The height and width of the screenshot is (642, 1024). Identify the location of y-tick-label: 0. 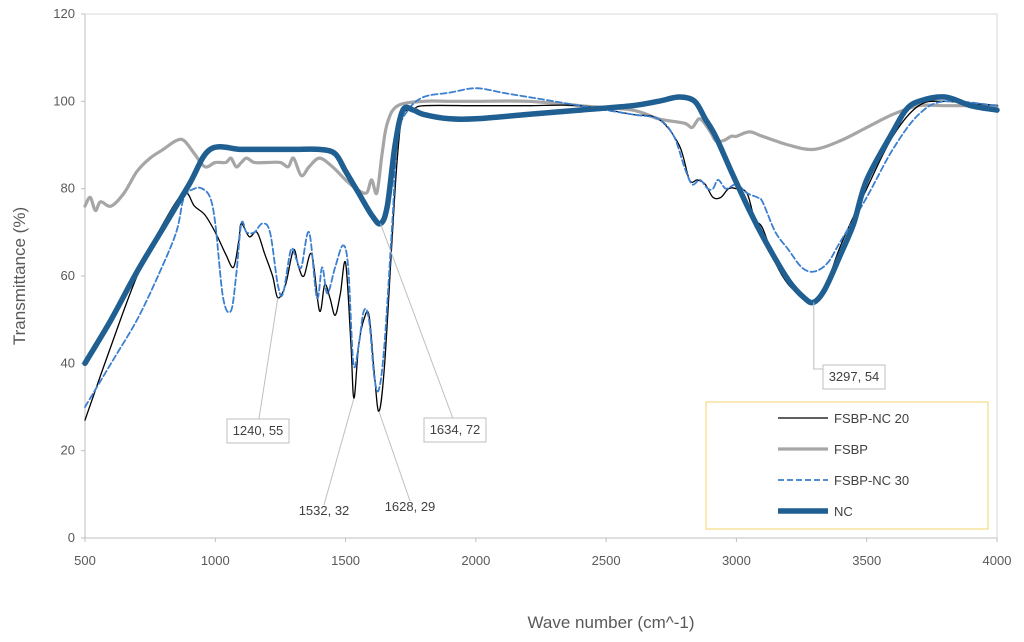
(71, 537).